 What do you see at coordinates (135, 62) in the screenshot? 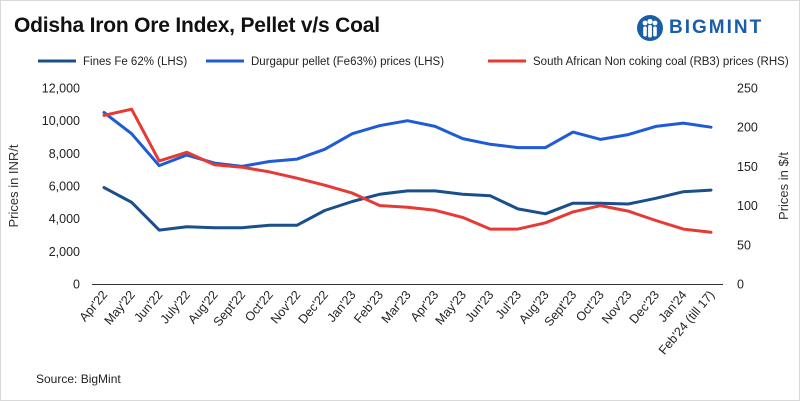
I see `legend-label-1: Fines Fe 62% (LHS)` at bounding box center [135, 62].